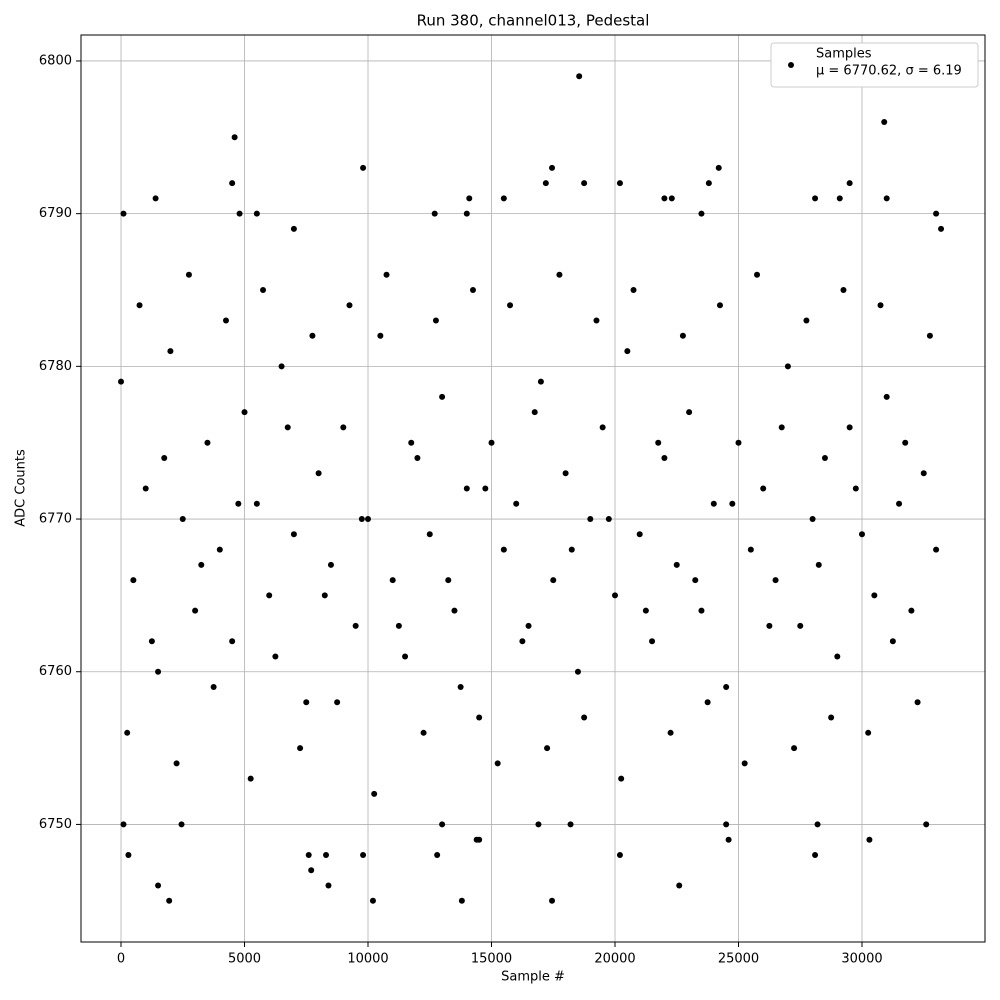 This screenshot has width=1000, height=1000. Describe the element at coordinates (491, 959) in the screenshot. I see `x-tick-label: 15000` at that location.